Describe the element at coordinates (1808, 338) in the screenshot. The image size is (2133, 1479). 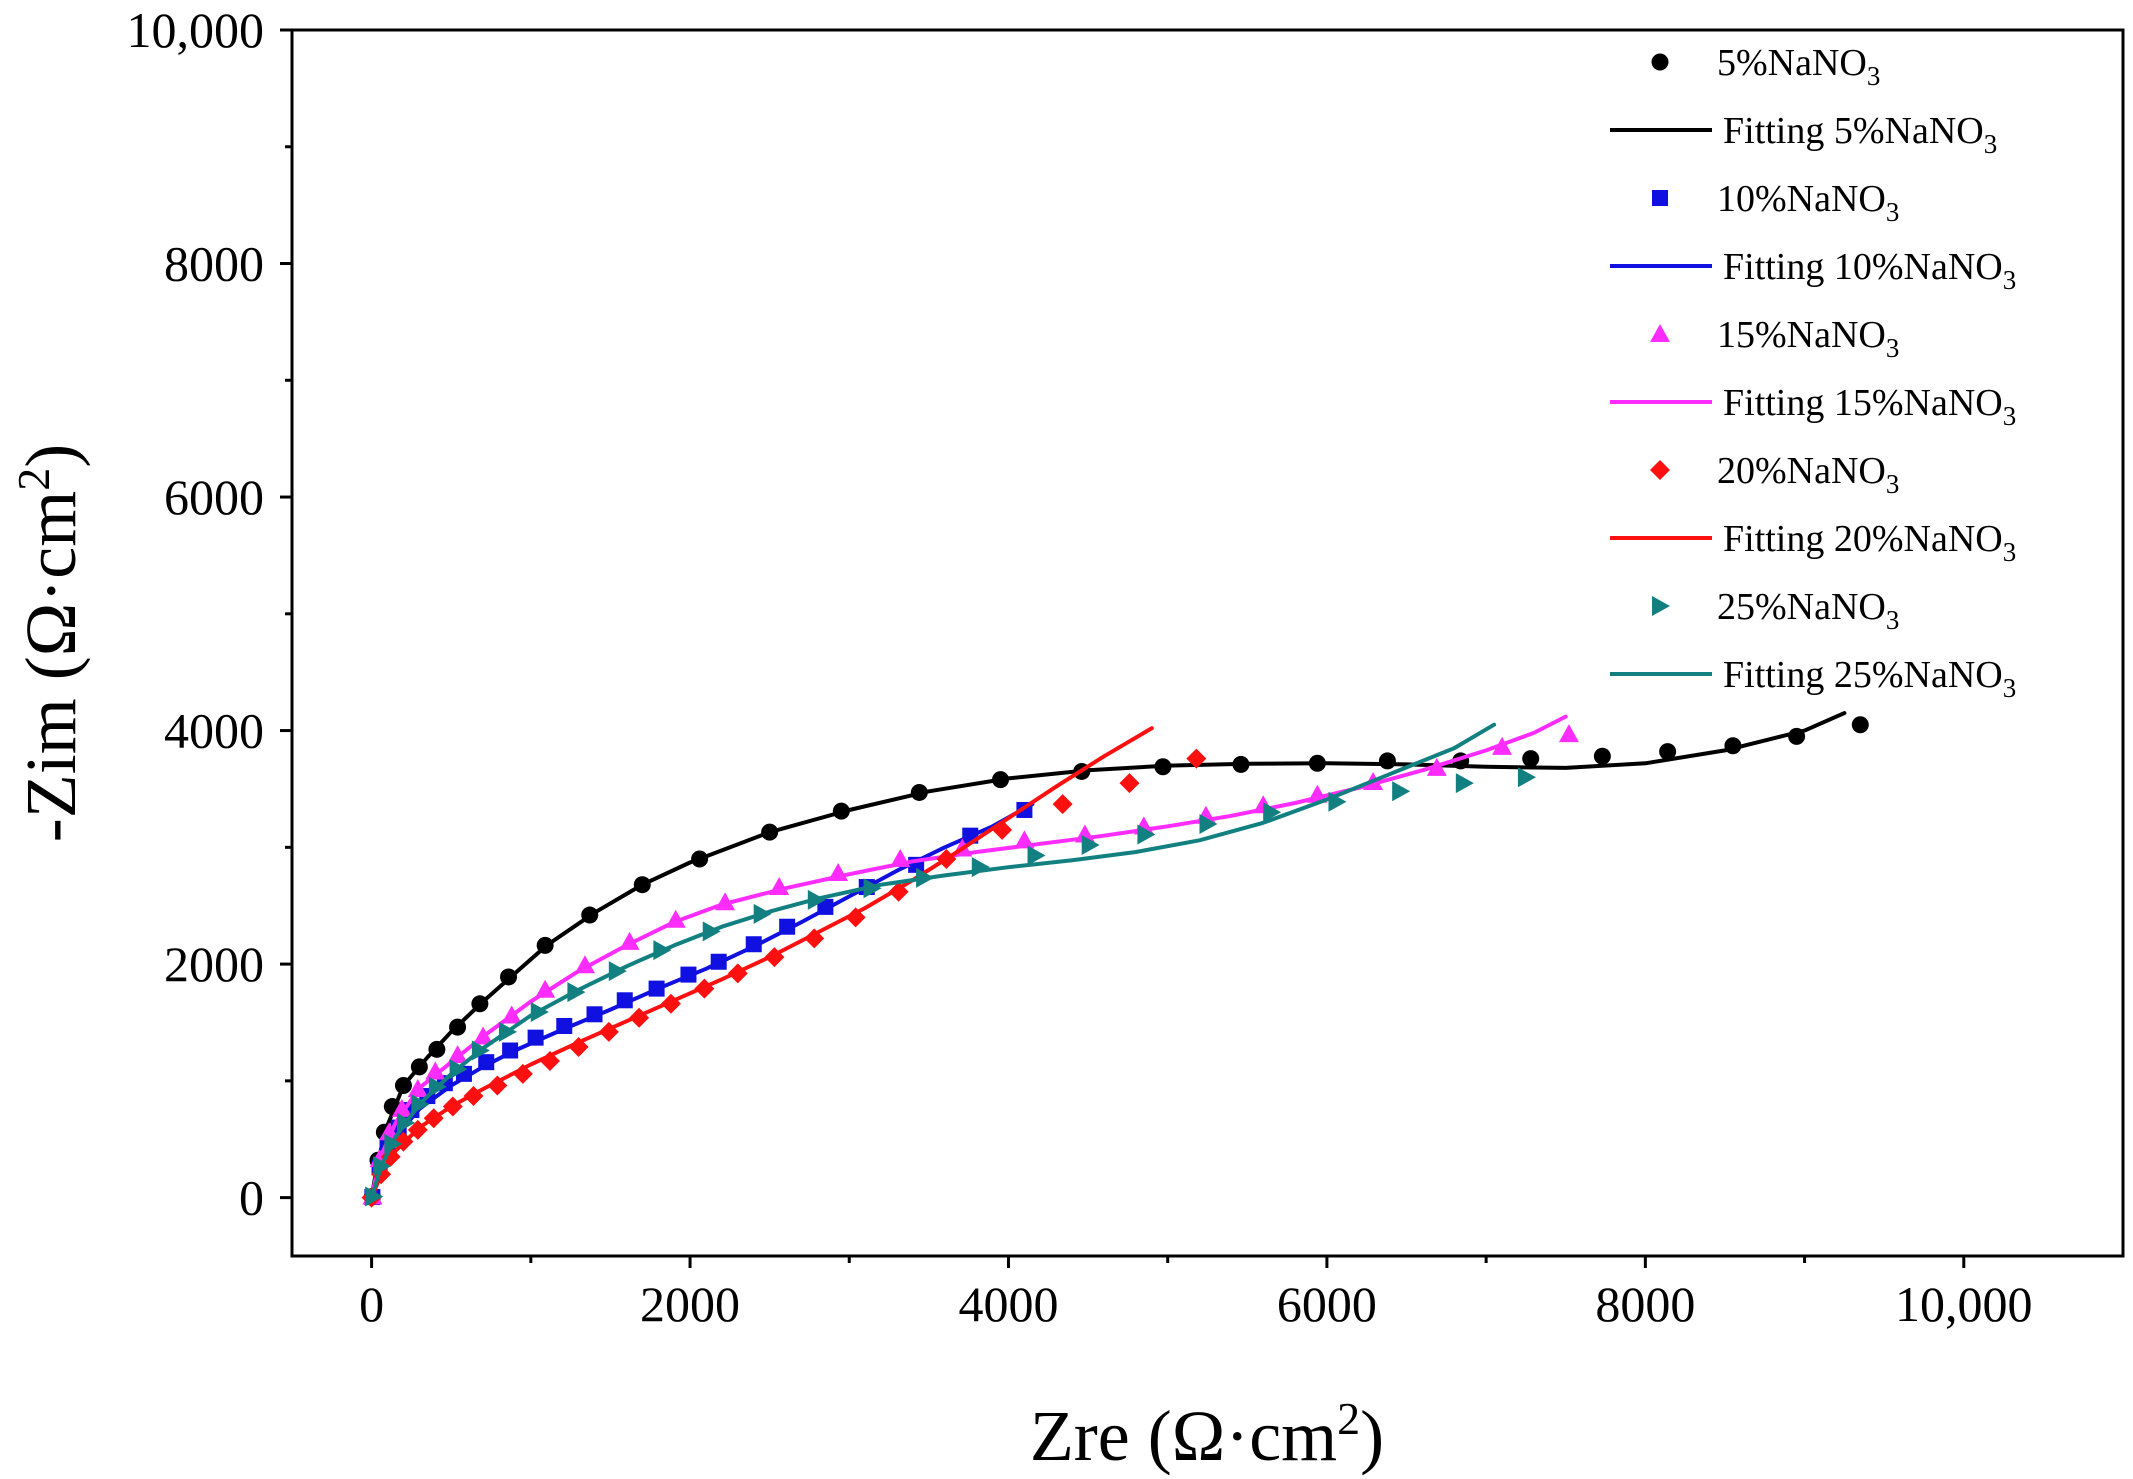
I see `legend-label: 15%NaNO3` at that location.